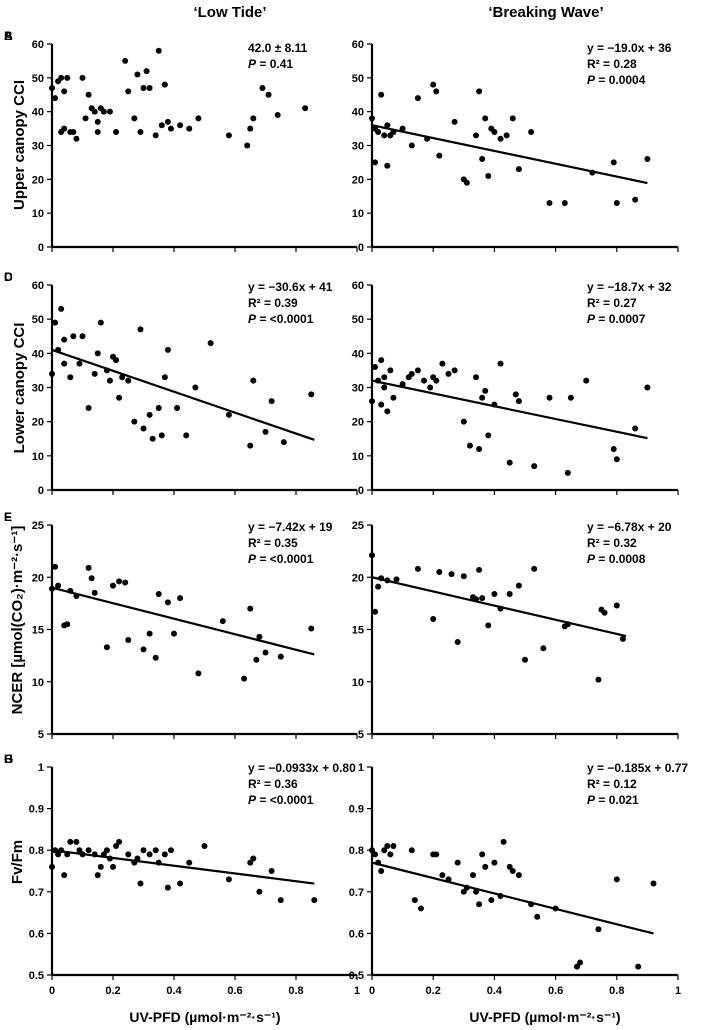 The width and height of the screenshot is (708, 1030). What do you see at coordinates (290, 287) in the screenshot?
I see `stat-c-0: y = −30.6x + 41` at bounding box center [290, 287].